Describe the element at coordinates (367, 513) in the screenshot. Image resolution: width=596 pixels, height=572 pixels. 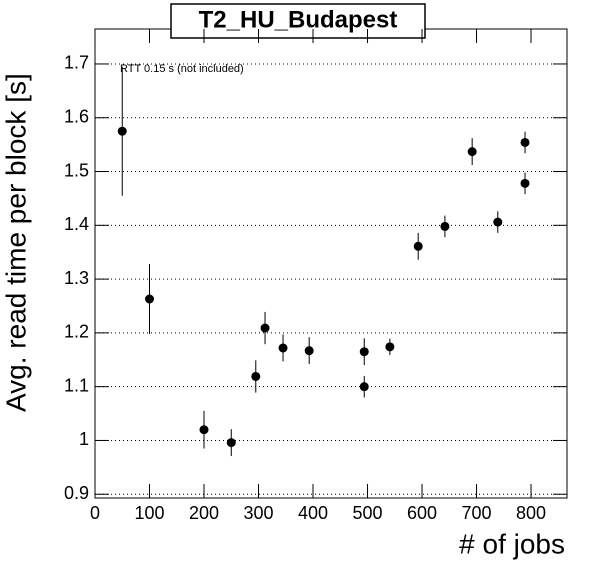
I see `x-tick-label: 500` at that location.